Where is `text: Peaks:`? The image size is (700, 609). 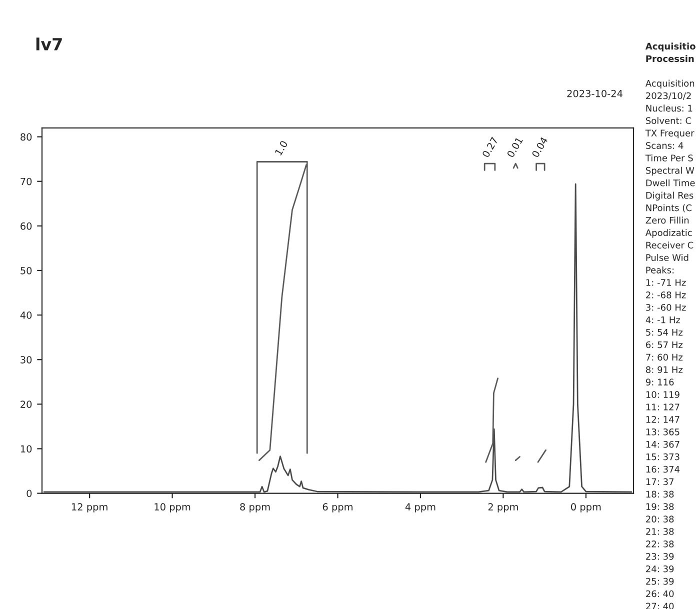
text: Peaks: is located at coordinates (660, 270).